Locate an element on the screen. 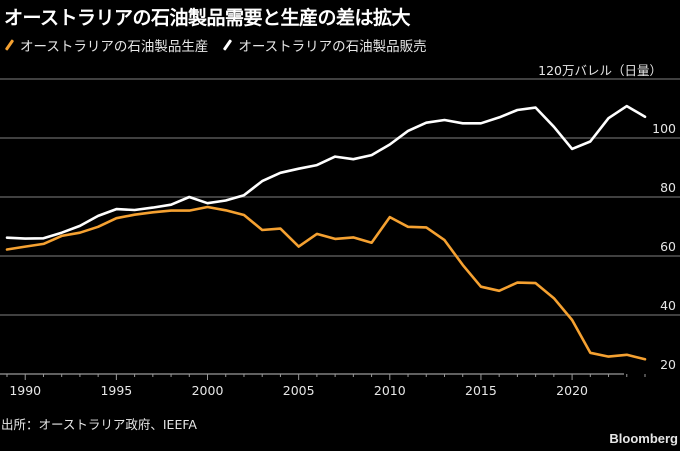 Image resolution: width=680 pixels, height=451 pixels. y-tick-label-80: 80 is located at coordinates (668, 187).